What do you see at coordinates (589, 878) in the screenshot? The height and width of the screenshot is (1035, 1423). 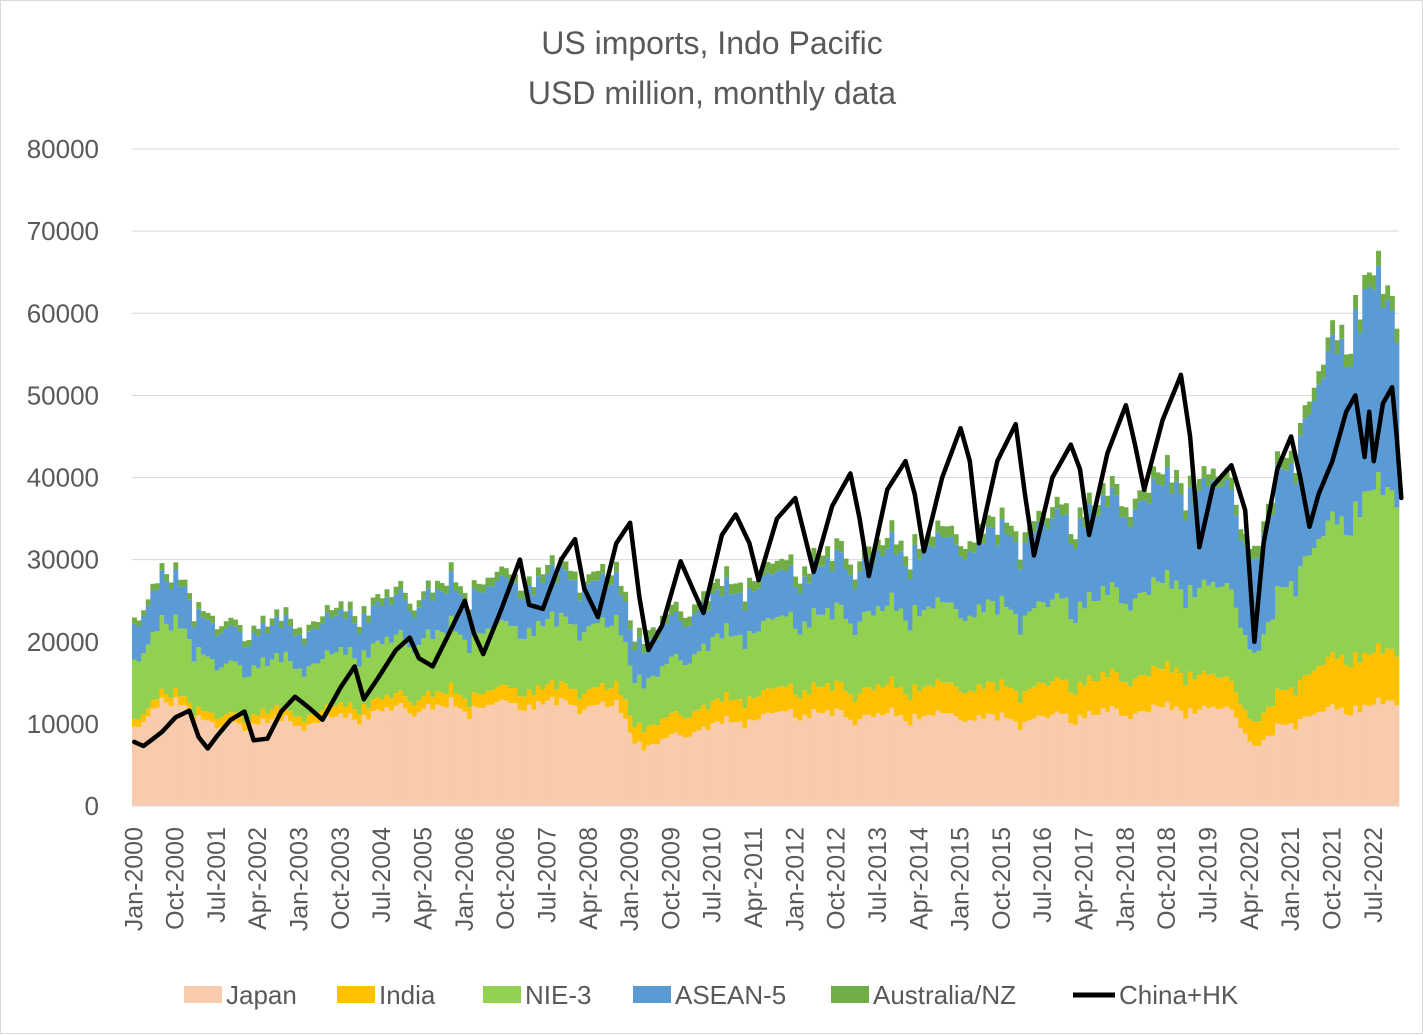 I see `x-tick-label: Apr-2008` at bounding box center [589, 878].